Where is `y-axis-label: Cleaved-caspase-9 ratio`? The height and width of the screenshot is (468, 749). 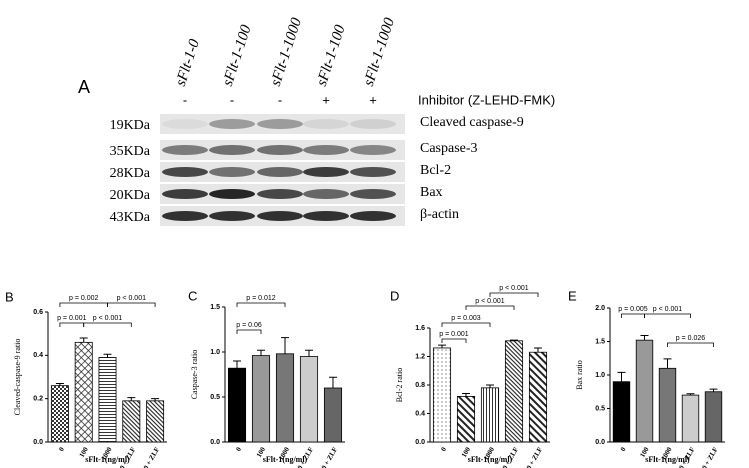 y-axis-label: Cleaved-caspase-9 ratio is located at coordinates (17, 377).